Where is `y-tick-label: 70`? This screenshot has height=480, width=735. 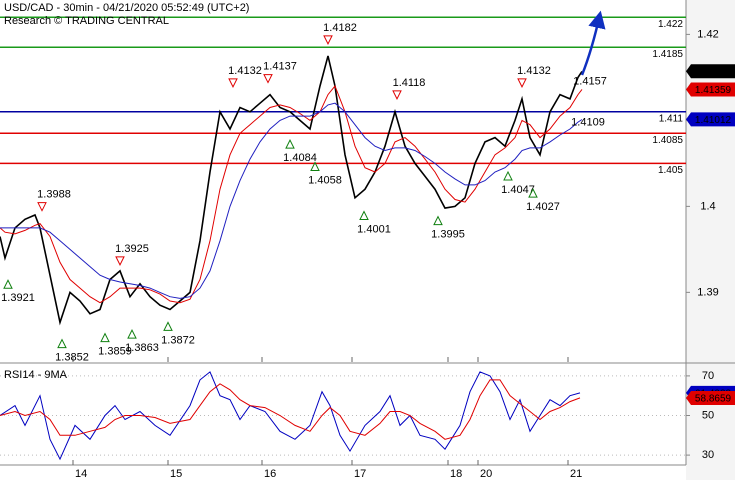
y-tick-label: 70 is located at coordinates (708, 376).